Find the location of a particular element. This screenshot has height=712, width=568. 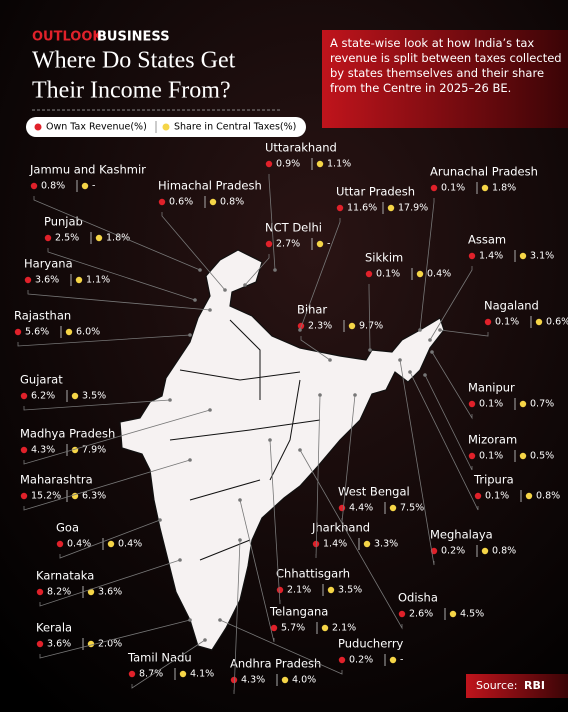

own-value: 0.6% is located at coordinates (181, 202).